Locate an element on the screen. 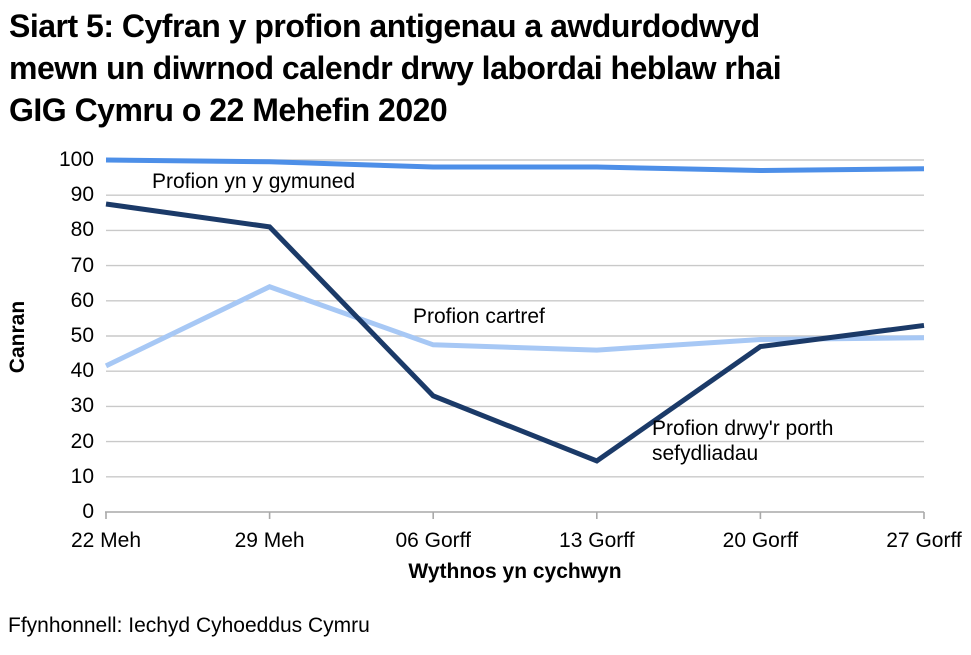  chart-title-line-3: GIG Cymru o 22 Mehefin 2020 is located at coordinates (228, 110).